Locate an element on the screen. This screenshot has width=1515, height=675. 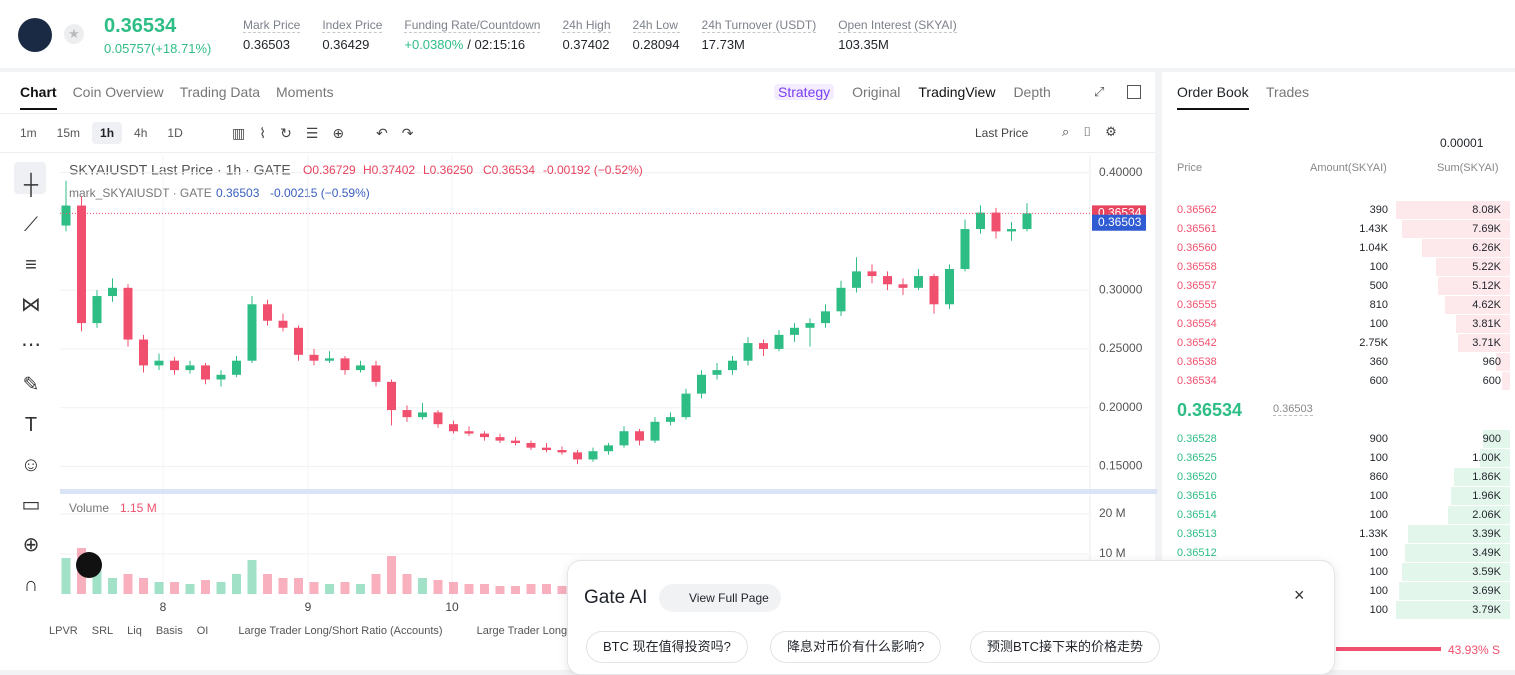
ob-price: 0.36561 is located at coordinates (1197, 229).